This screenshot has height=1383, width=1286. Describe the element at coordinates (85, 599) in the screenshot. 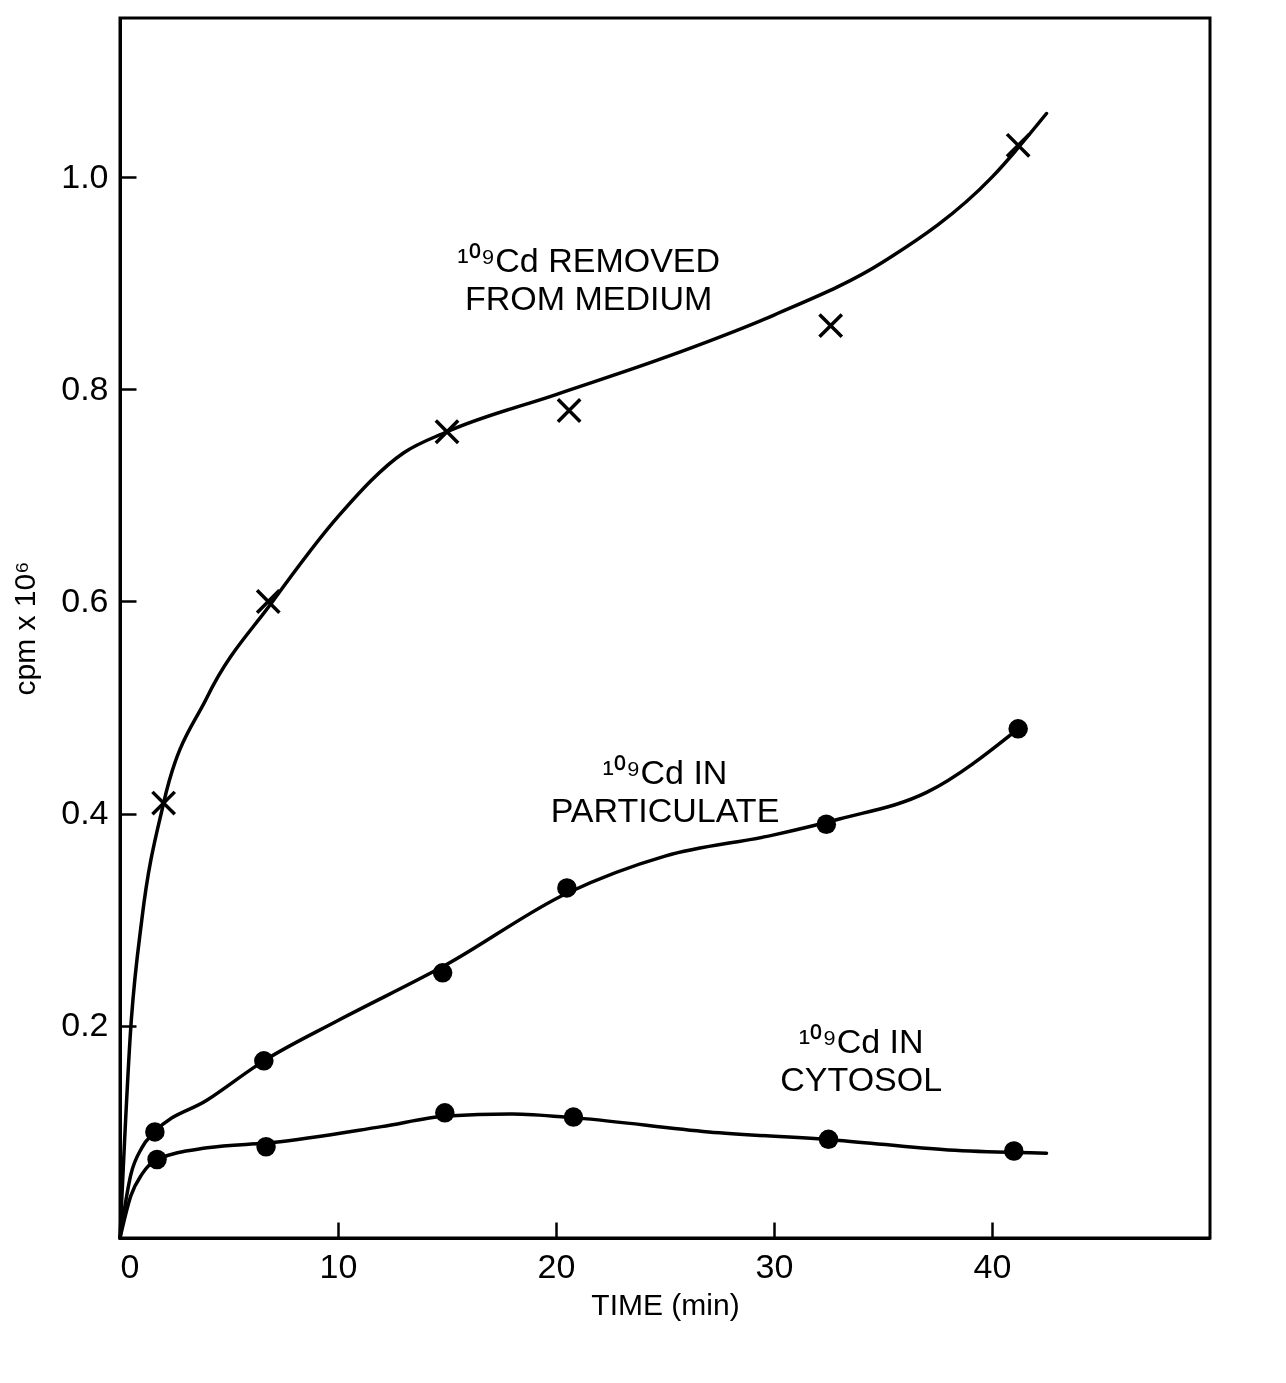

I see `y-tick-label: 0.6` at that location.